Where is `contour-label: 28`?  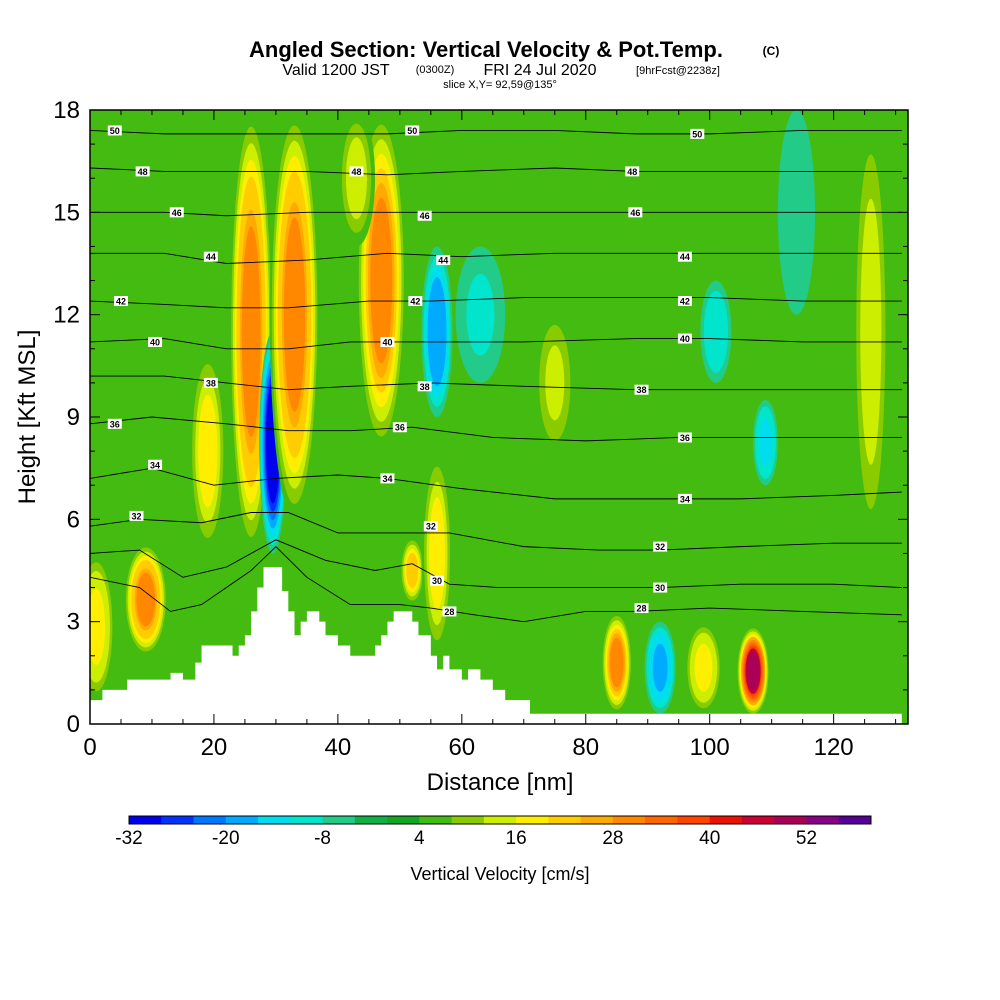
contour-label: 28 is located at coordinates (641, 608).